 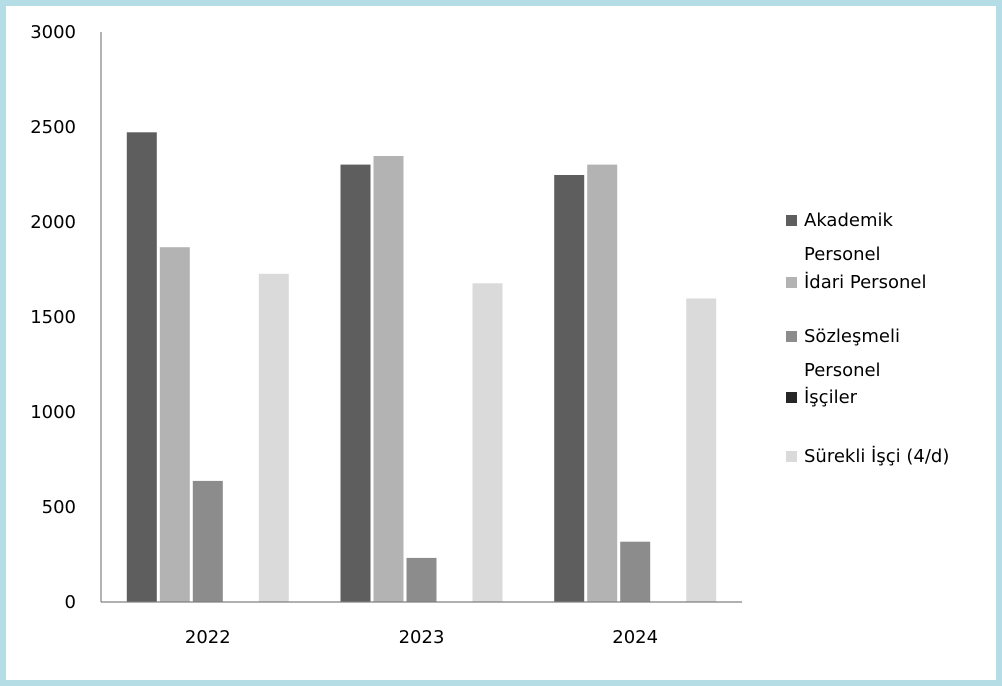 I want to click on x-tick-label: 2022, so click(x=208, y=637).